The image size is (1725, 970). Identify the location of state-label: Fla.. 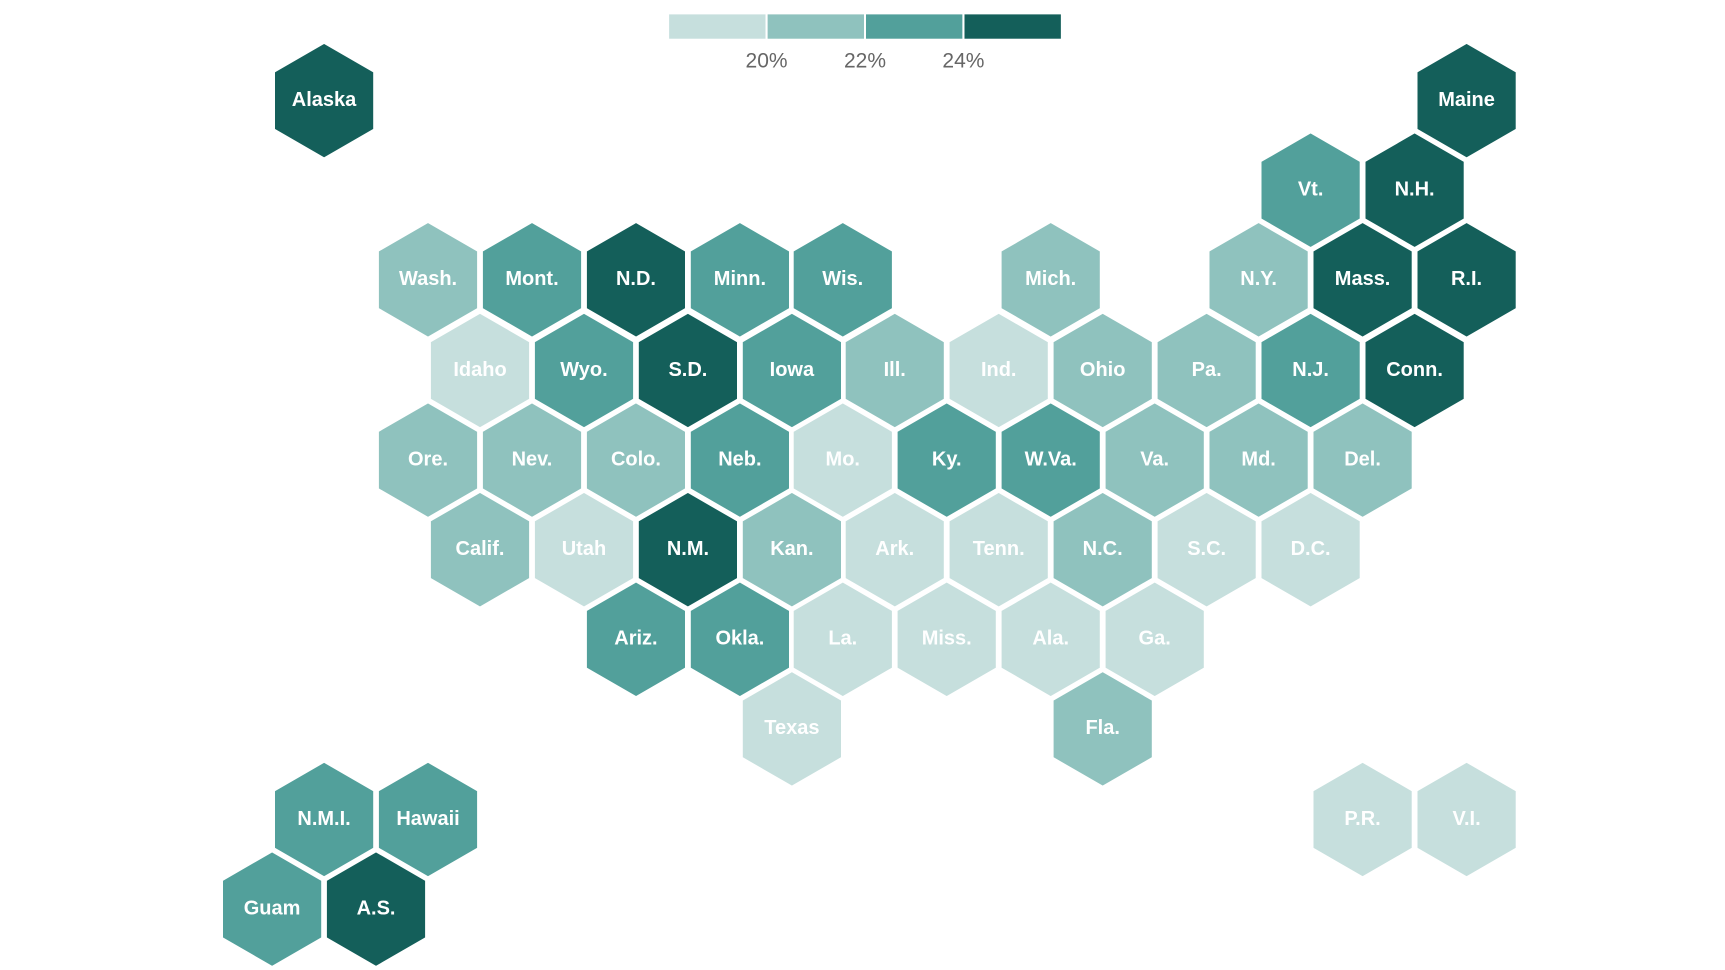
(1102, 728).